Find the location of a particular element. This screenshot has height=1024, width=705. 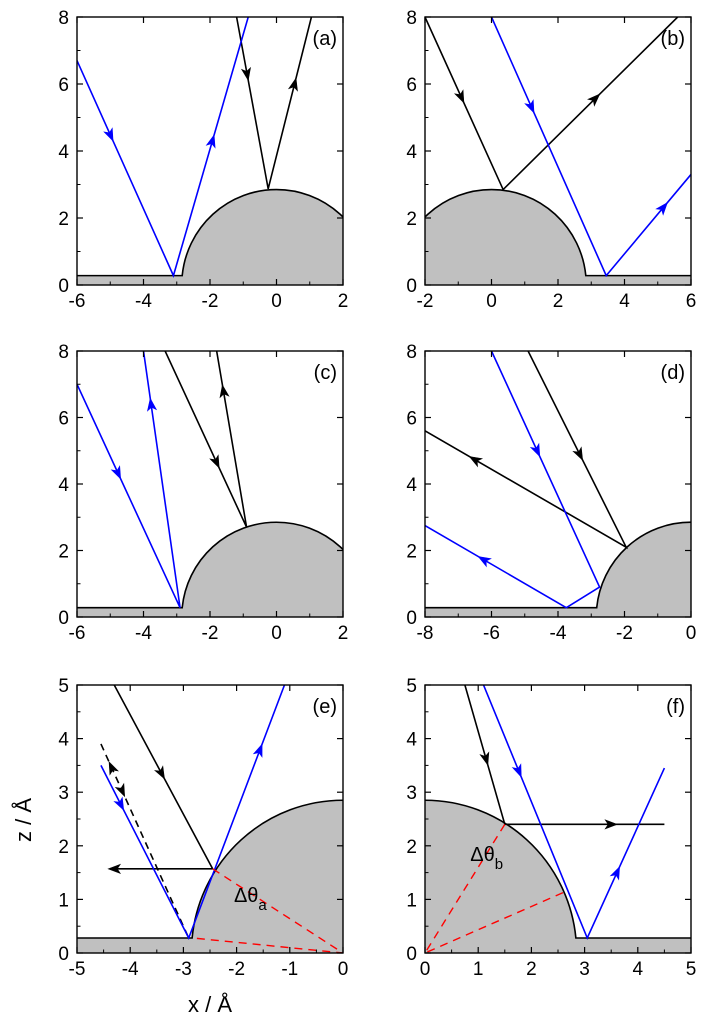

panel-label: (d) is located at coordinates (673, 373).